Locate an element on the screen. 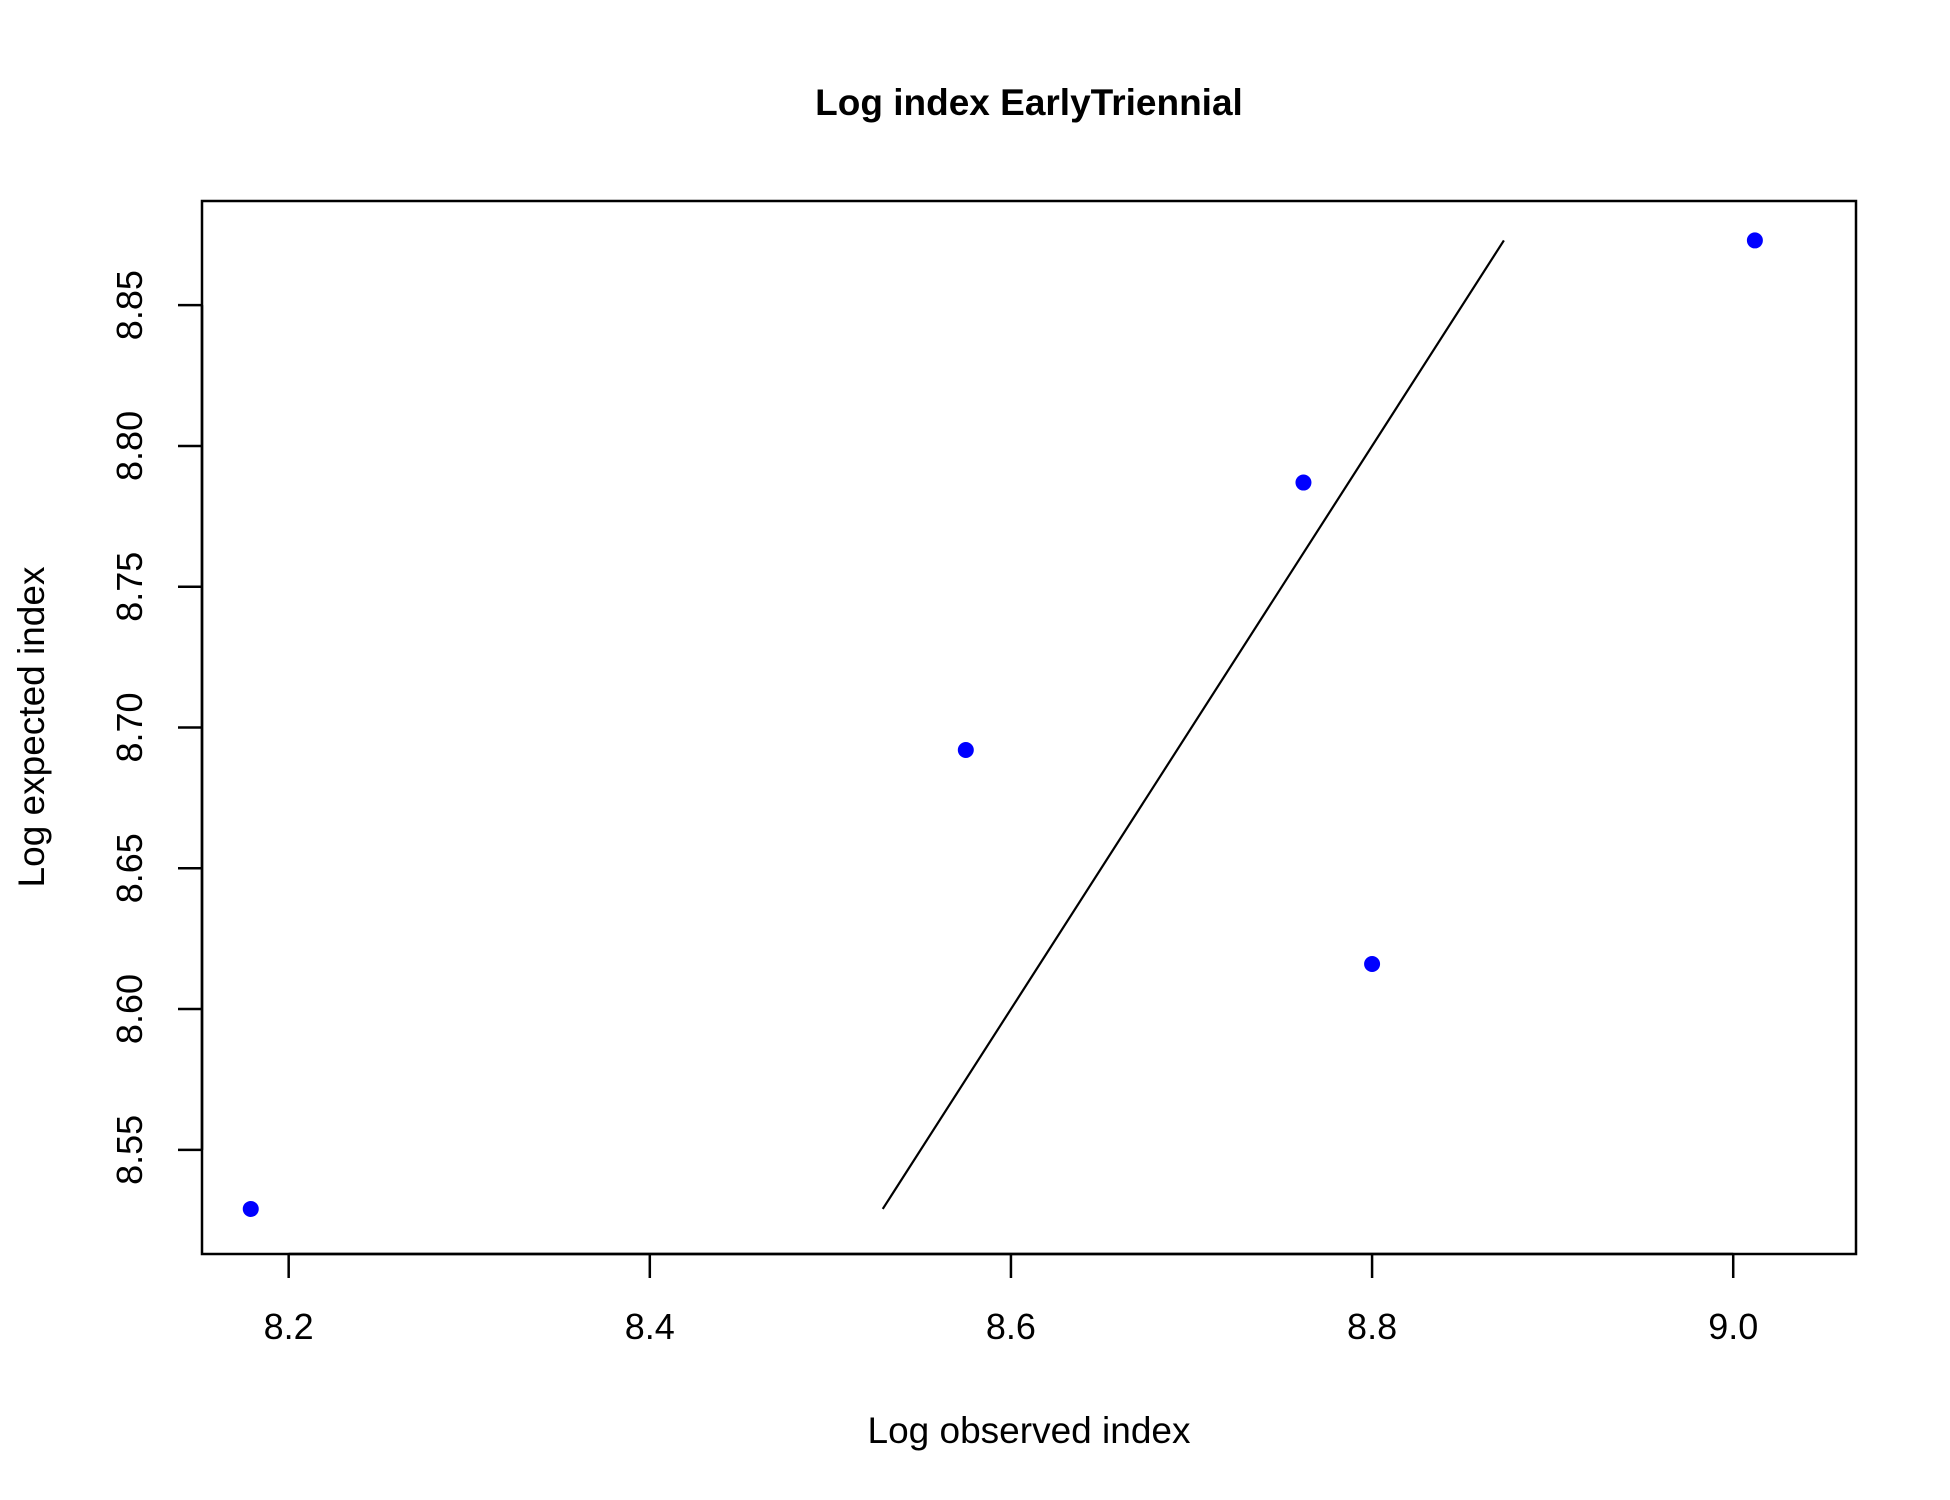 The height and width of the screenshot is (1500, 1950). x-axis-label: Log observed index is located at coordinates (1029, 1430).